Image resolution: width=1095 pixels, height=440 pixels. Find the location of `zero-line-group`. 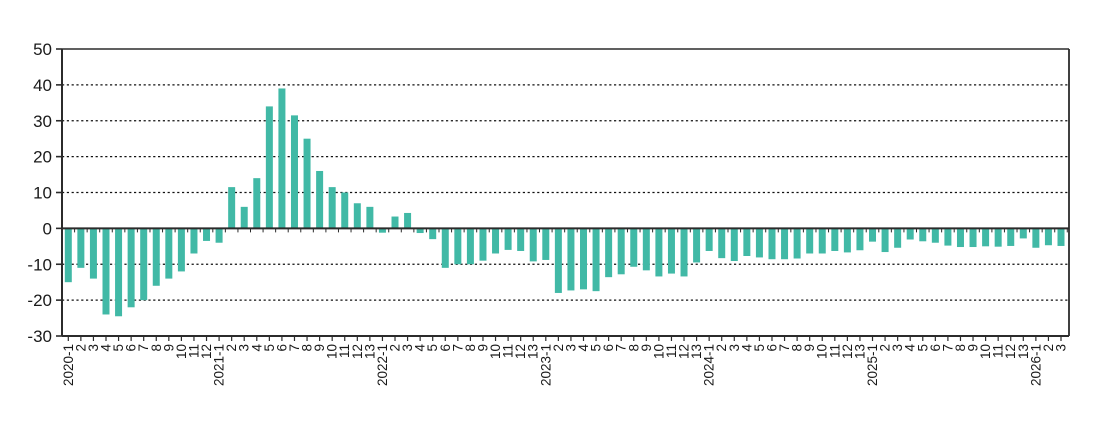

zero-line-group is located at coordinates (565, 230).